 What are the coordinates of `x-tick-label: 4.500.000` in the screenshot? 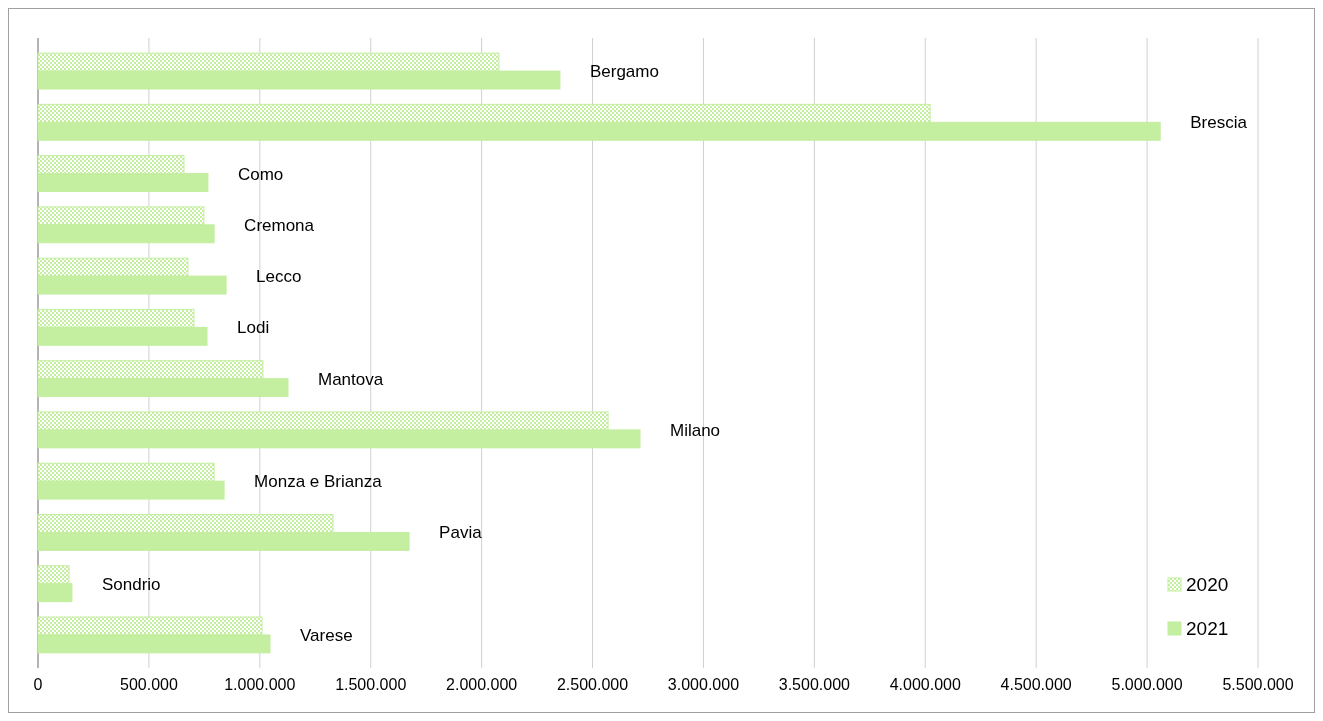 It's located at (1036, 684).